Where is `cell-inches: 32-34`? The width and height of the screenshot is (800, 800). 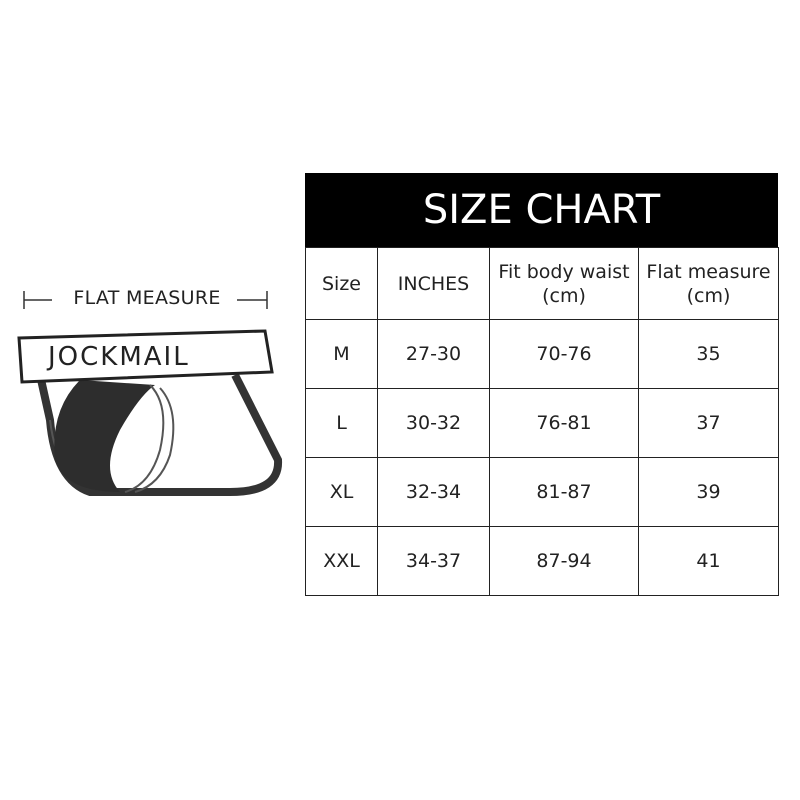
cell-inches: 32-34 is located at coordinates (433, 492).